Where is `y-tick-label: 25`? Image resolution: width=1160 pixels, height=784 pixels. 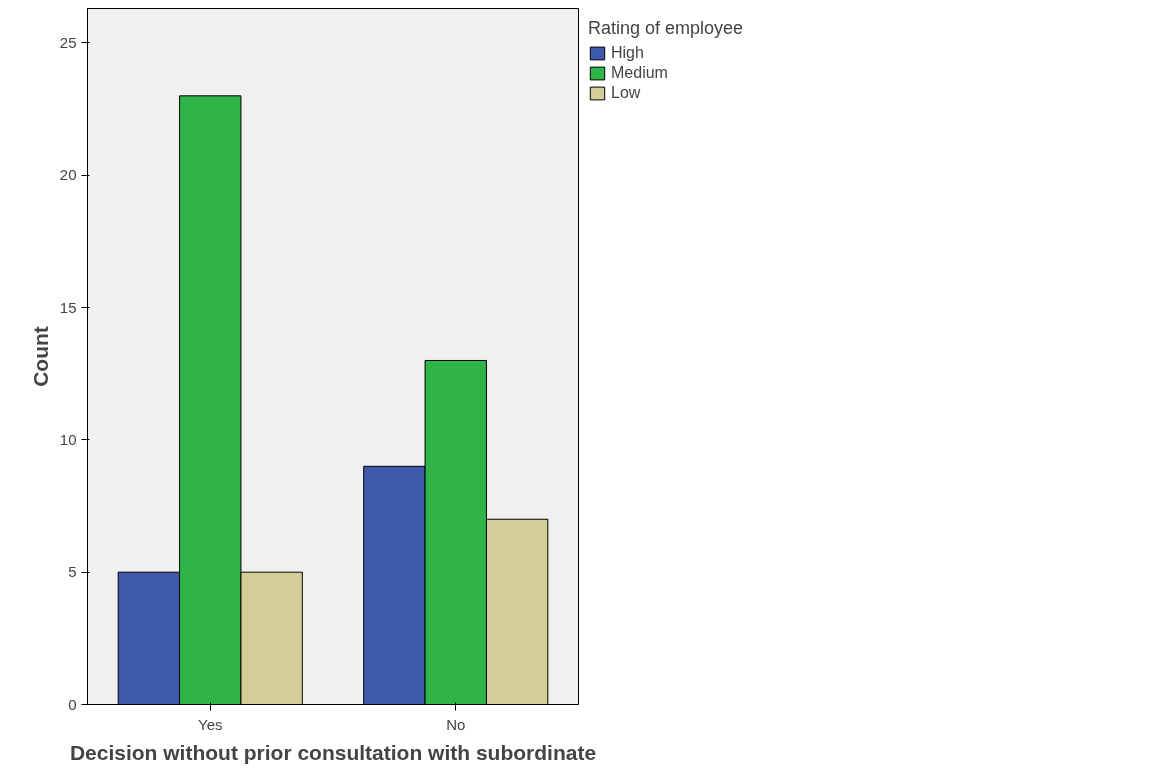 y-tick-label: 25 is located at coordinates (68, 42).